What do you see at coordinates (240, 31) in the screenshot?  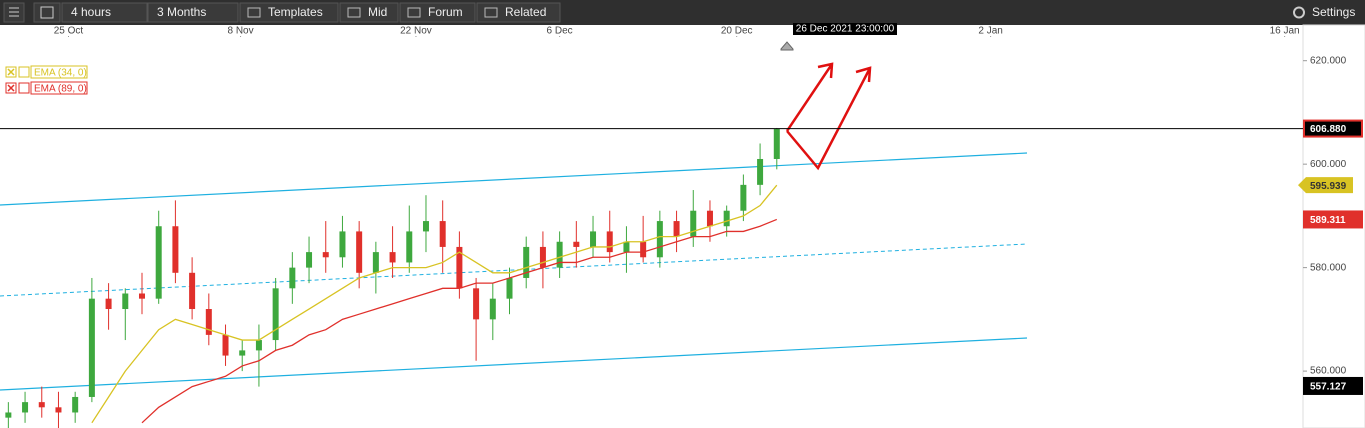 I see `x-tick-label: 8 Nov` at bounding box center [240, 31].